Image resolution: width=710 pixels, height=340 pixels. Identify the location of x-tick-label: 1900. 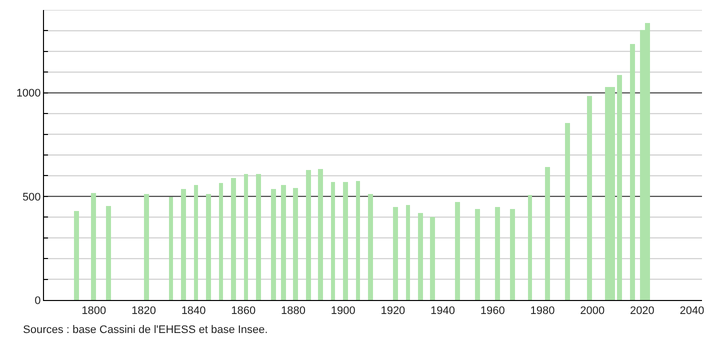
(343, 311).